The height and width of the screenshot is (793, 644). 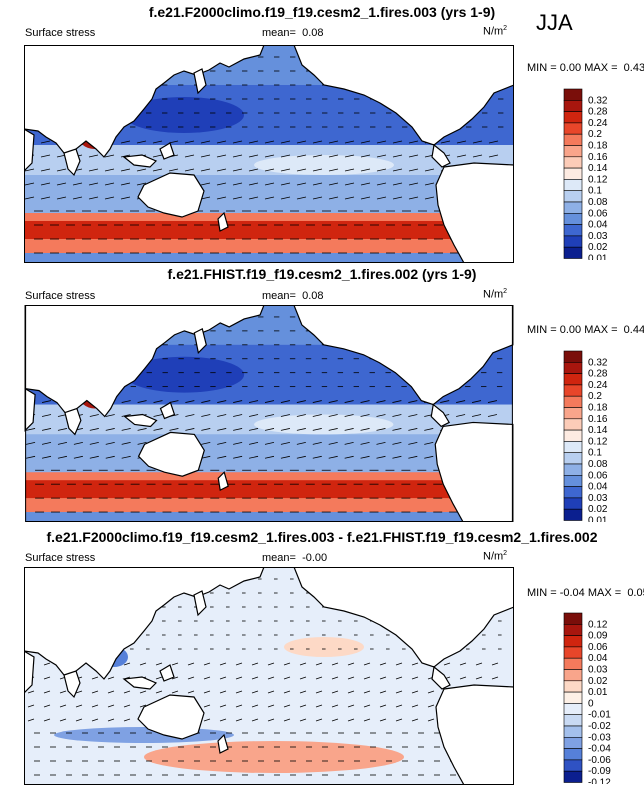 What do you see at coordinates (598, 202) in the screenshot?
I see `colorbar-tick-label: 0.08` at bounding box center [598, 202].